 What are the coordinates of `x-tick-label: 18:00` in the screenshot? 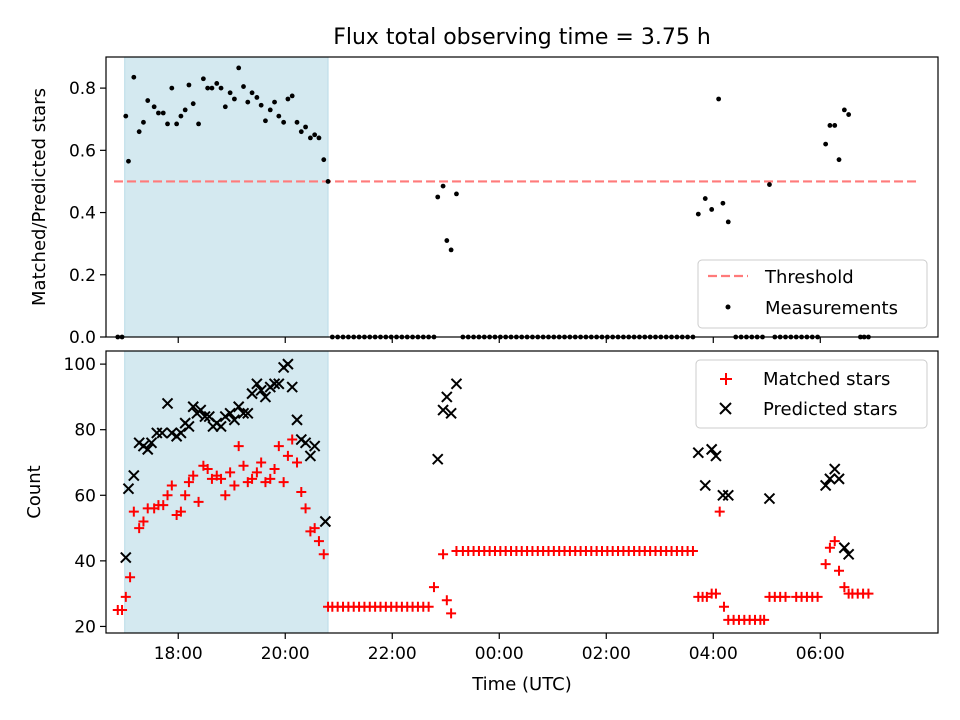 It's located at (178, 654).